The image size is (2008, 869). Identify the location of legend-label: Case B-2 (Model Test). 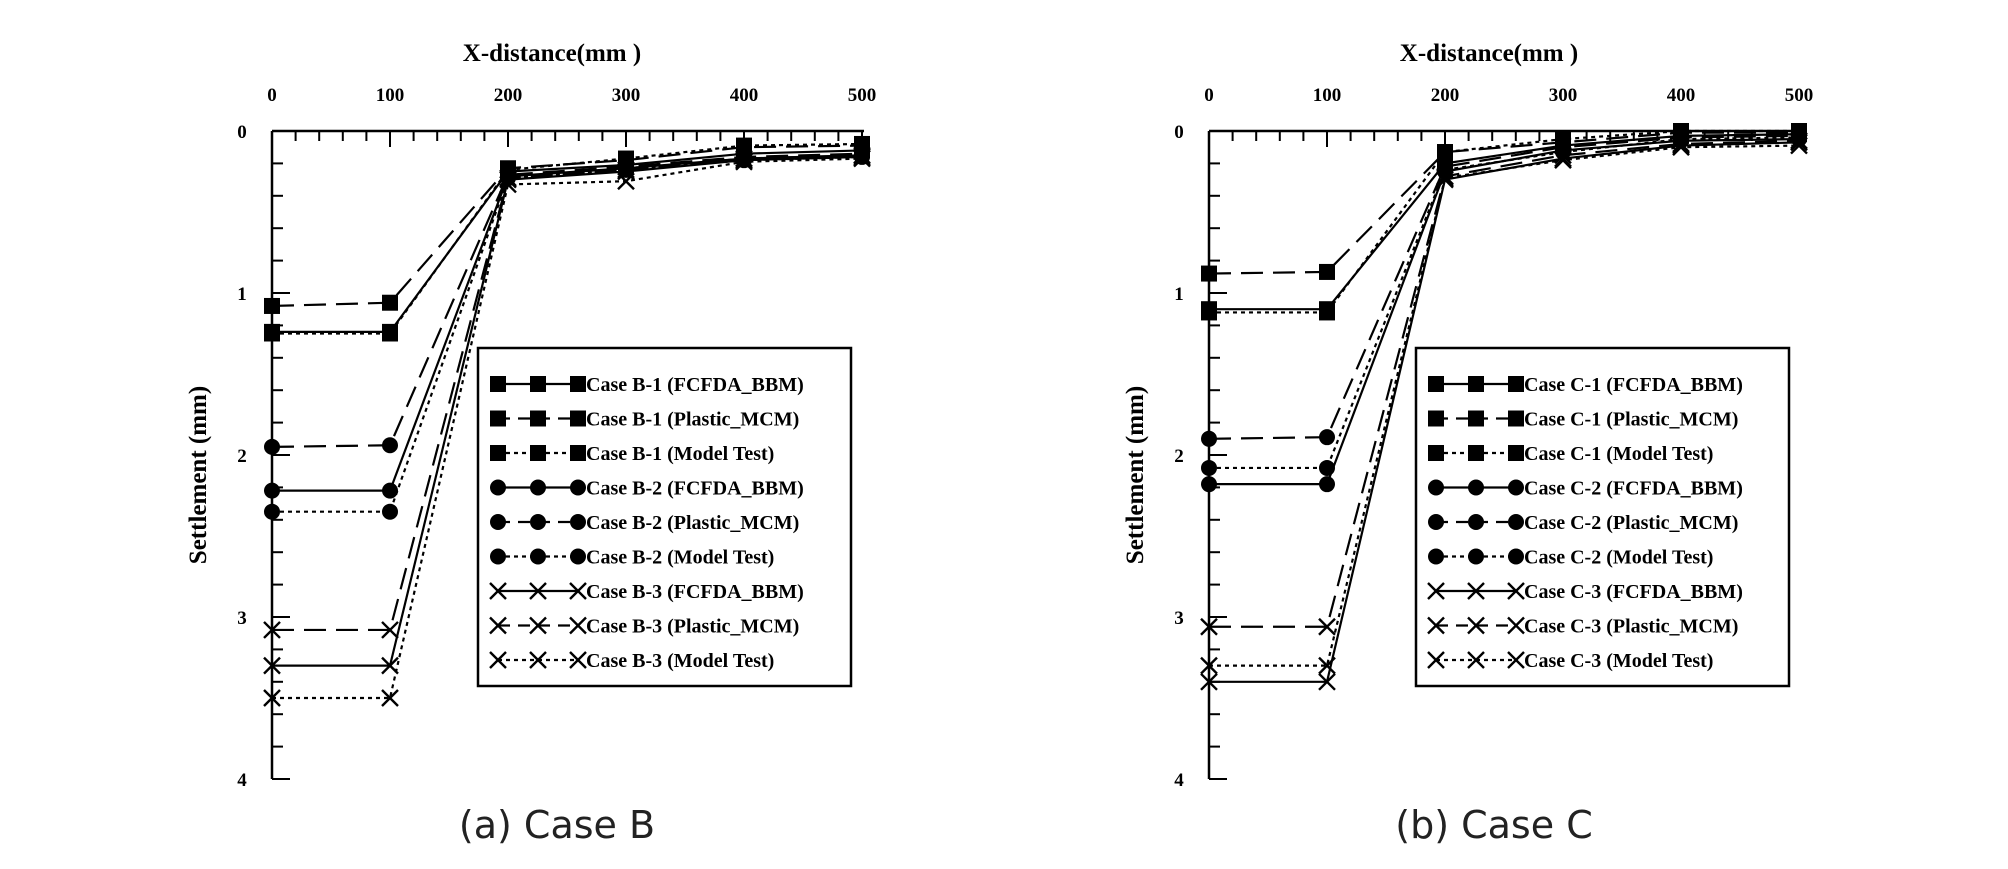
(680, 558).